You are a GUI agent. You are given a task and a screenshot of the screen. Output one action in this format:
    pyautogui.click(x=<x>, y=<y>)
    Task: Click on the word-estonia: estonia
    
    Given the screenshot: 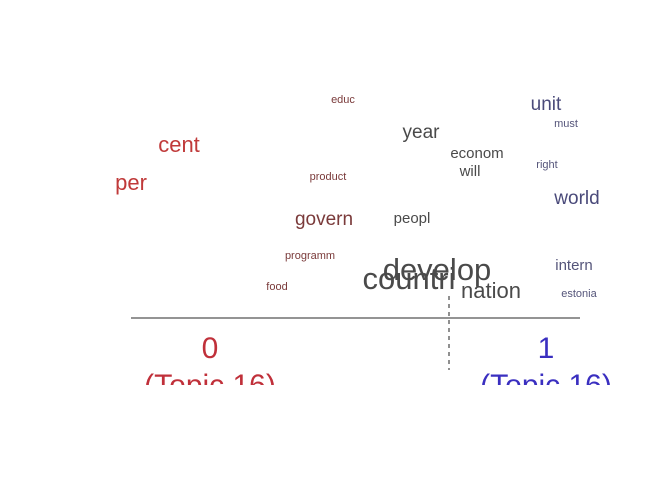 What is the action you would take?
    pyautogui.click(x=579, y=294)
    